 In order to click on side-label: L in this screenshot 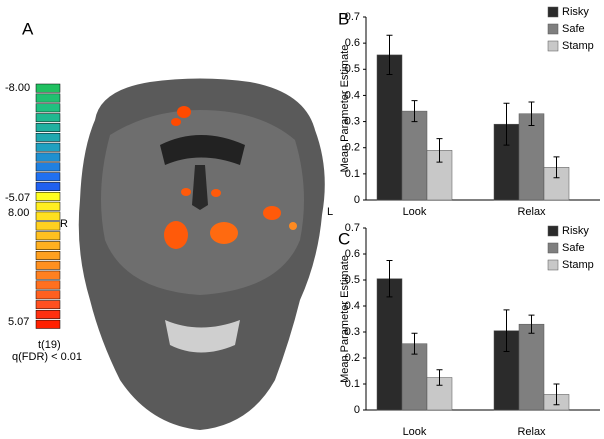, I will do `click(330, 212)`.